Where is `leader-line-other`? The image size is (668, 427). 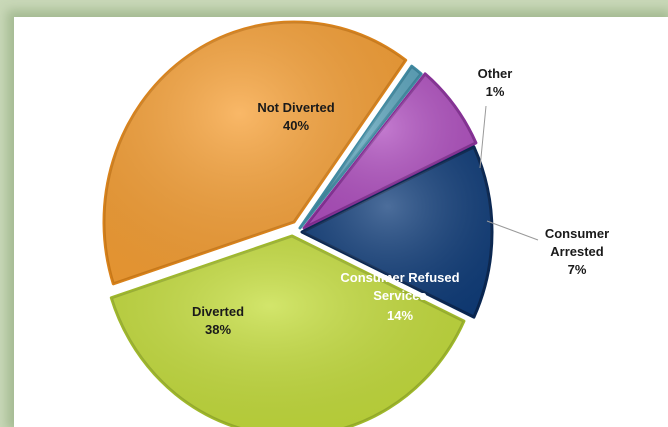 leader-line-other is located at coordinates (483, 137).